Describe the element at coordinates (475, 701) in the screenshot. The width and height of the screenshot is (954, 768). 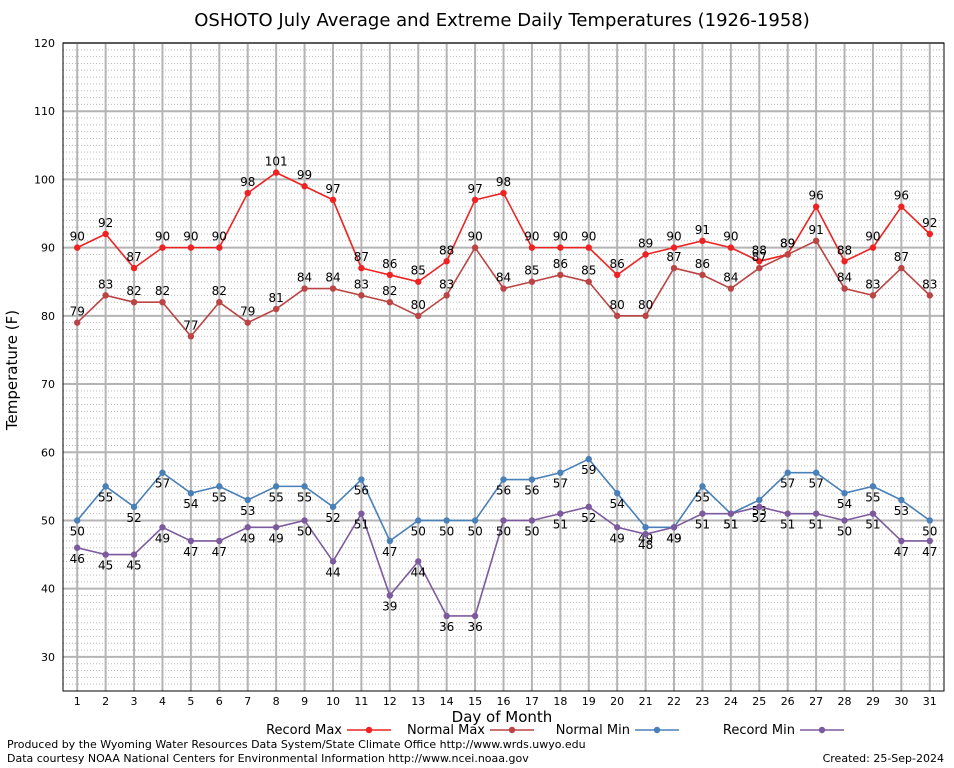
I see `x-tick-label: 15` at that location.